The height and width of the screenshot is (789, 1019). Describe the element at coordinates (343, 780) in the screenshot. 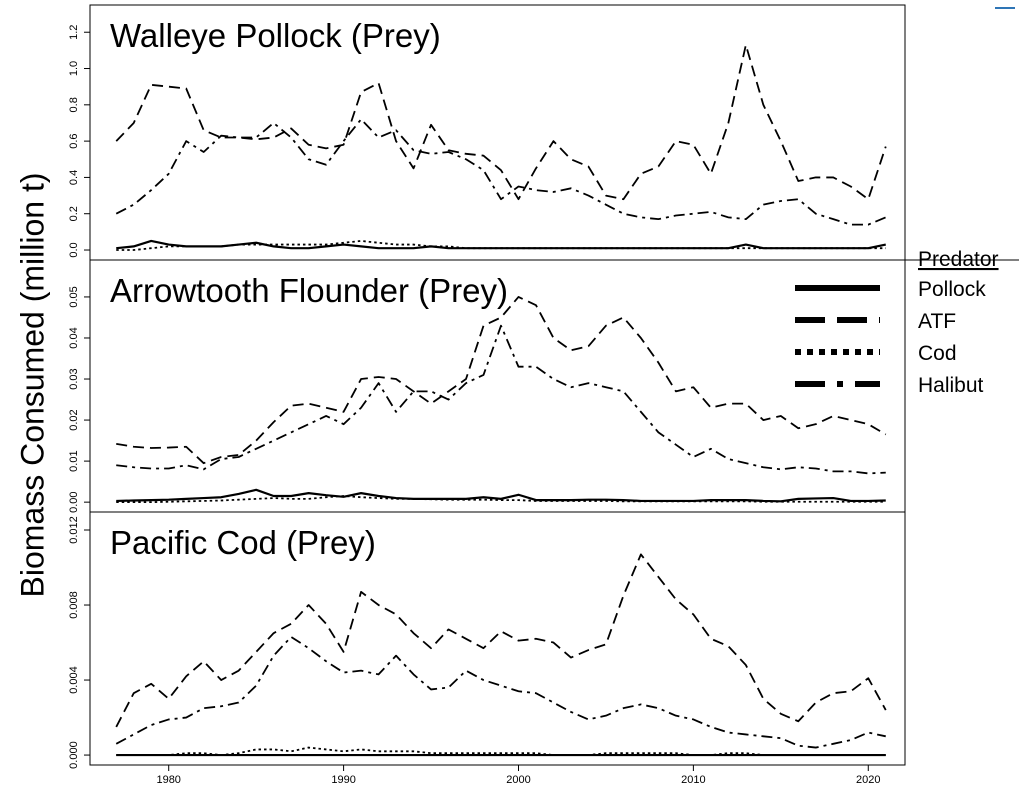

I see `x-tick-label: 1990` at that location.